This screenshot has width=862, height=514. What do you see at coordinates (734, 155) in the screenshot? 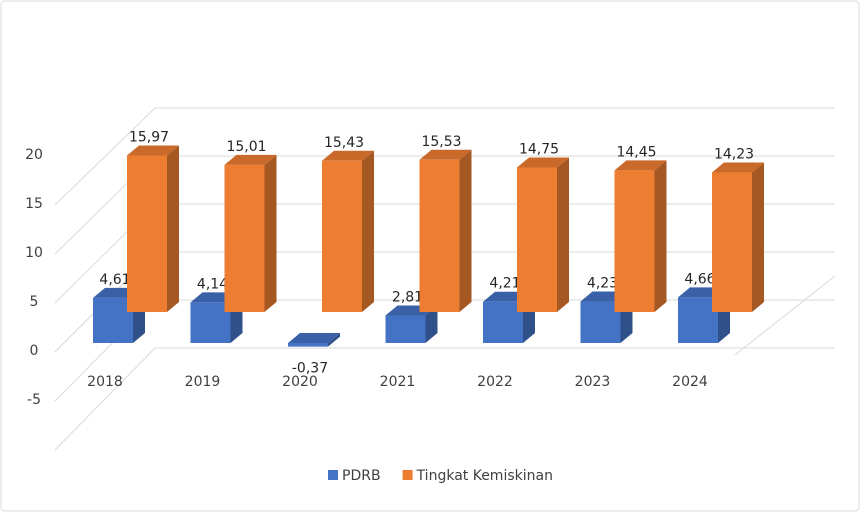
I see `data-label: 14,23` at bounding box center [734, 155].